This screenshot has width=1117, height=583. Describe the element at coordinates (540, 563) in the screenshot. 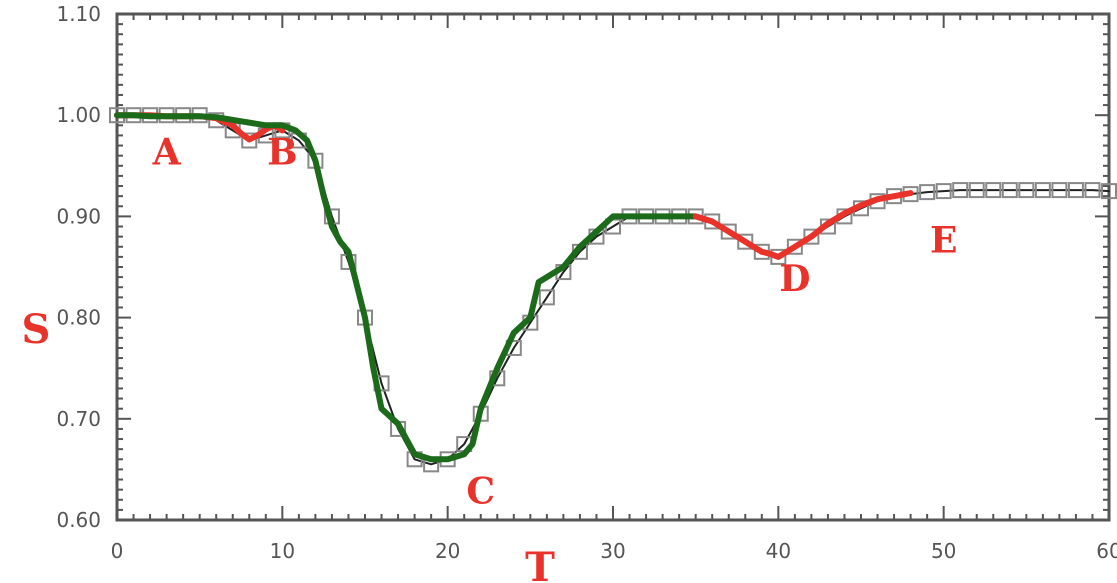

I see `x-axis-title: T` at that location.